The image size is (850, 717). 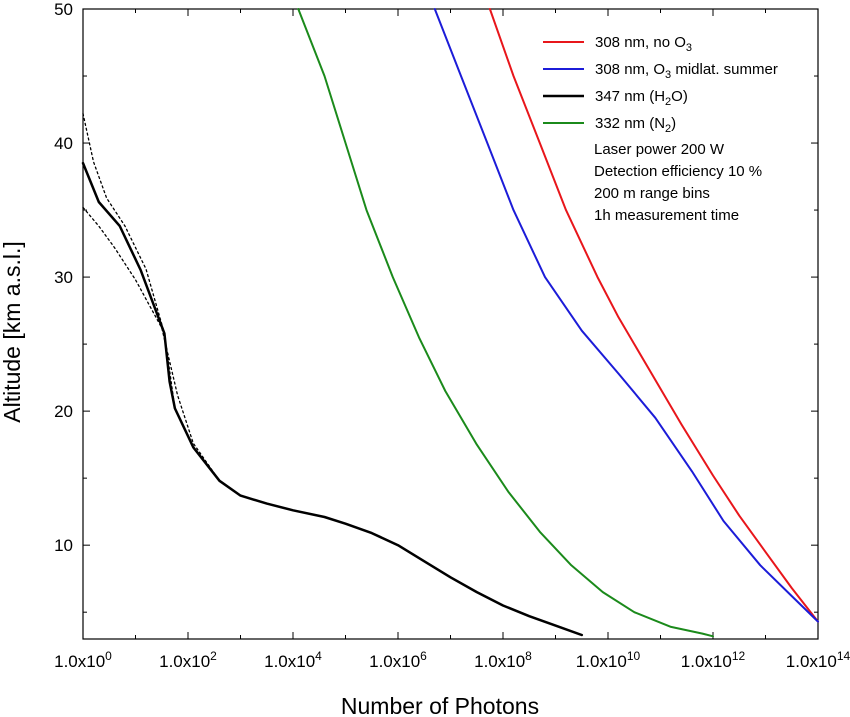 What do you see at coordinates (641, 98) in the screenshot?
I see `legend-label-black: 347 nm (H2O)` at bounding box center [641, 98].